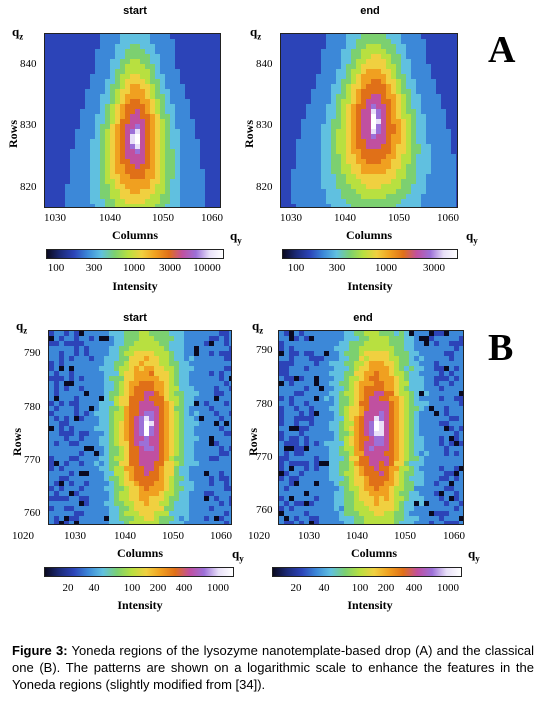 The width and height of the screenshot is (543, 702). Describe the element at coordinates (135, 254) in the screenshot. I see `panel-a-left-colorbar` at that location.